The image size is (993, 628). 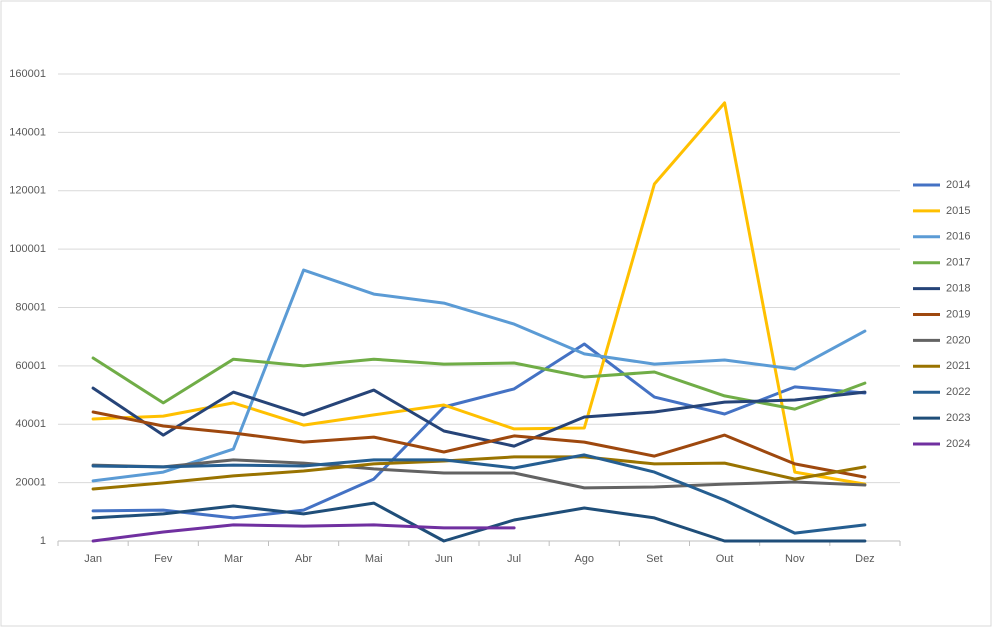 What do you see at coordinates (958, 289) in the screenshot?
I see `legend-label: 2018` at bounding box center [958, 289].